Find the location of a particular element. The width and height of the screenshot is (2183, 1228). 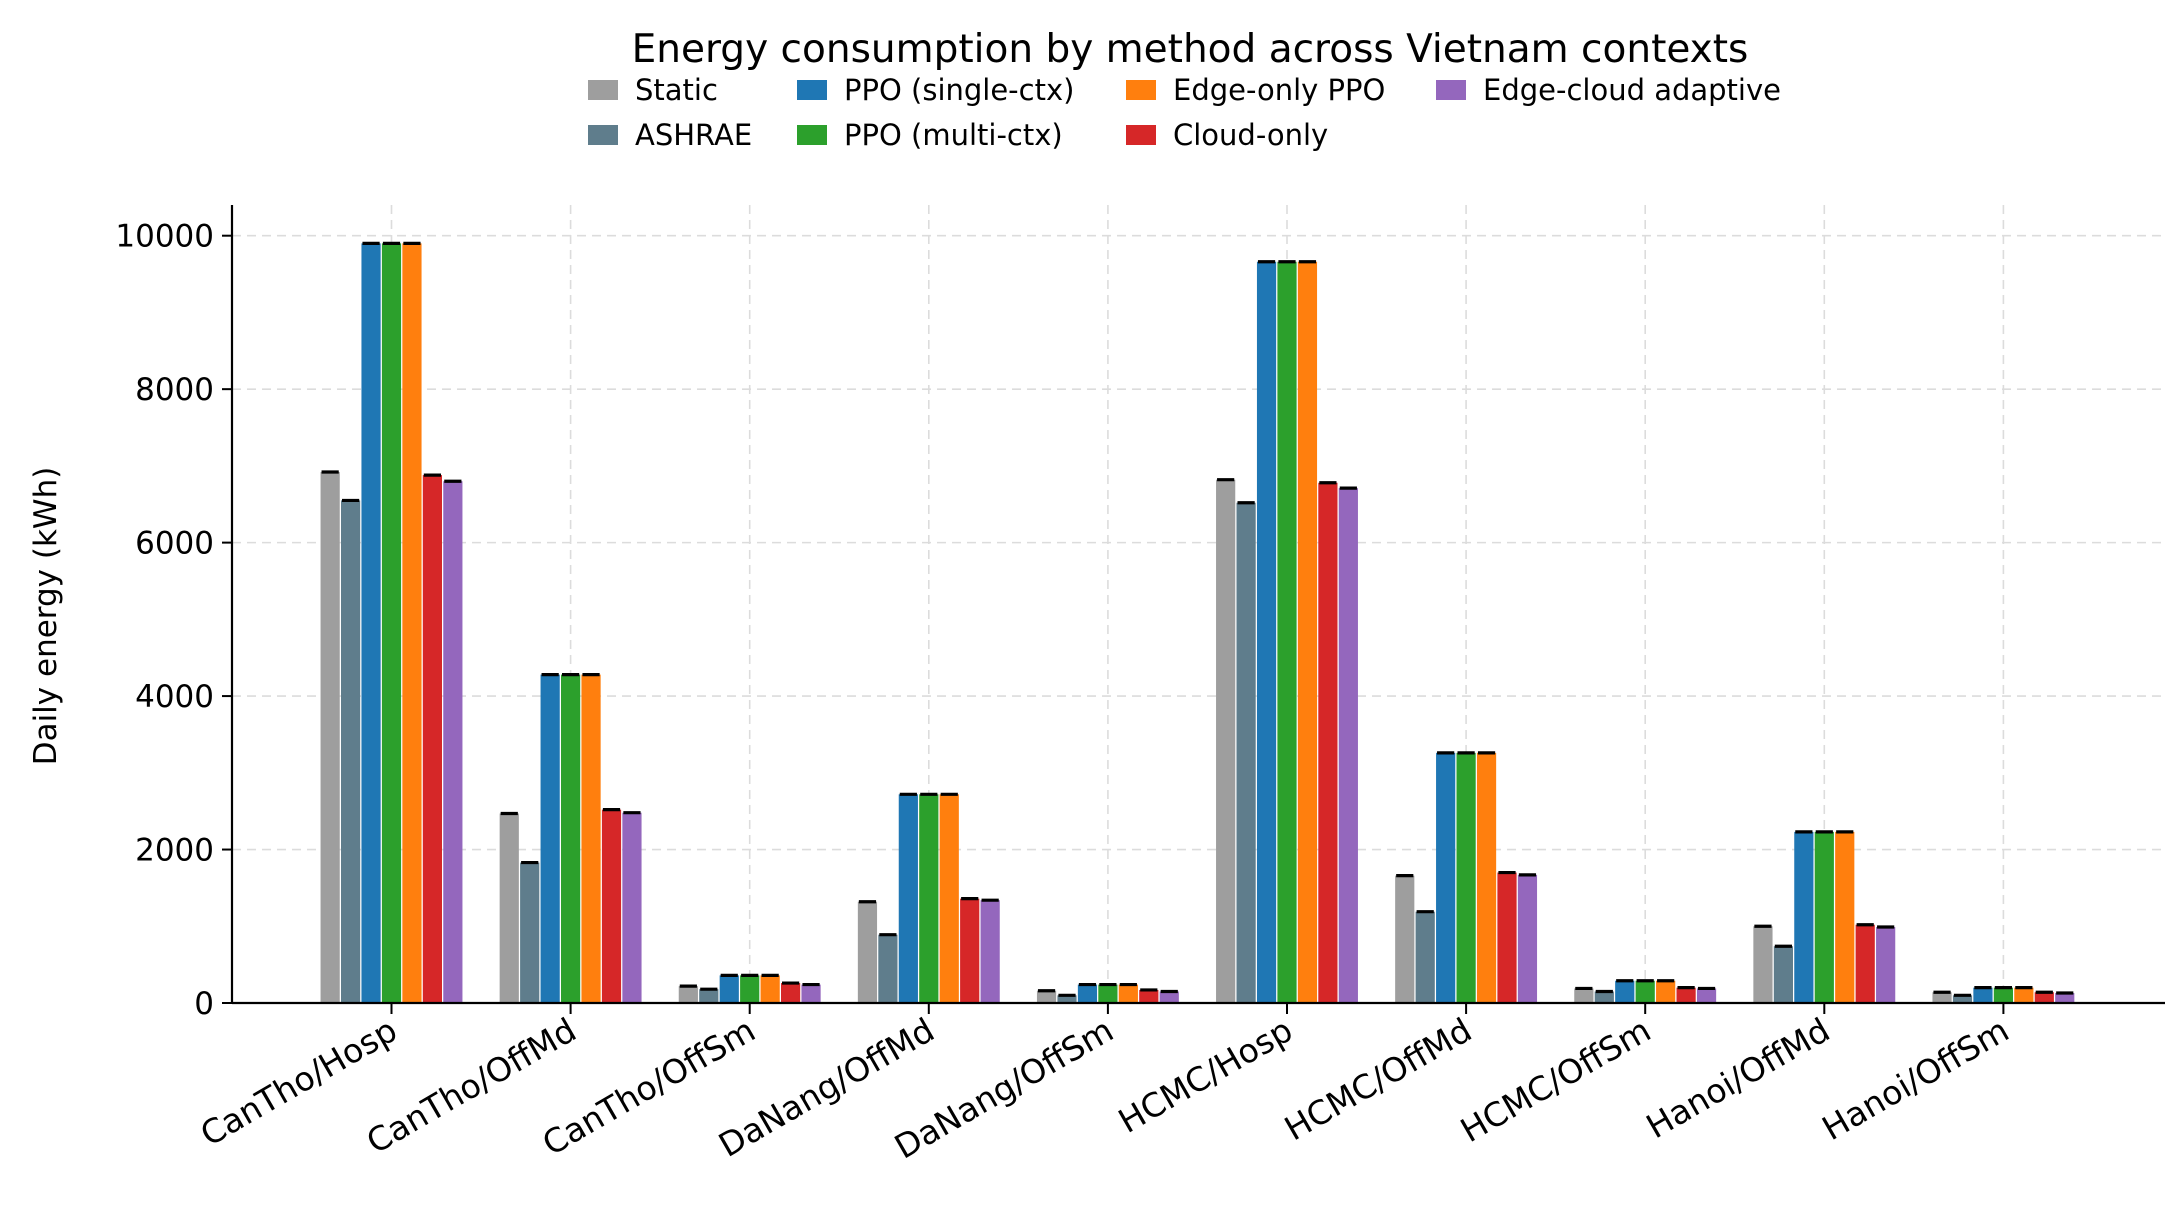

legend-item: PPO (multi-ctx) is located at coordinates (930, 135).